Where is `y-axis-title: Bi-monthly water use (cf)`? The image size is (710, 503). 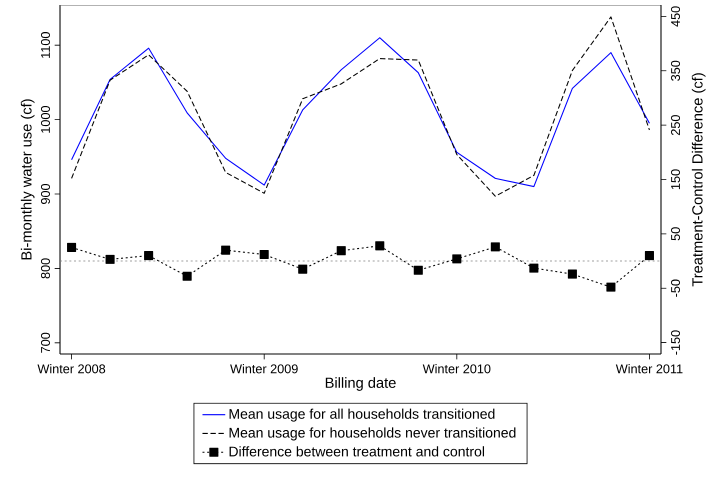 y-axis-title: Bi-monthly water use (cf) is located at coordinates (27, 179).